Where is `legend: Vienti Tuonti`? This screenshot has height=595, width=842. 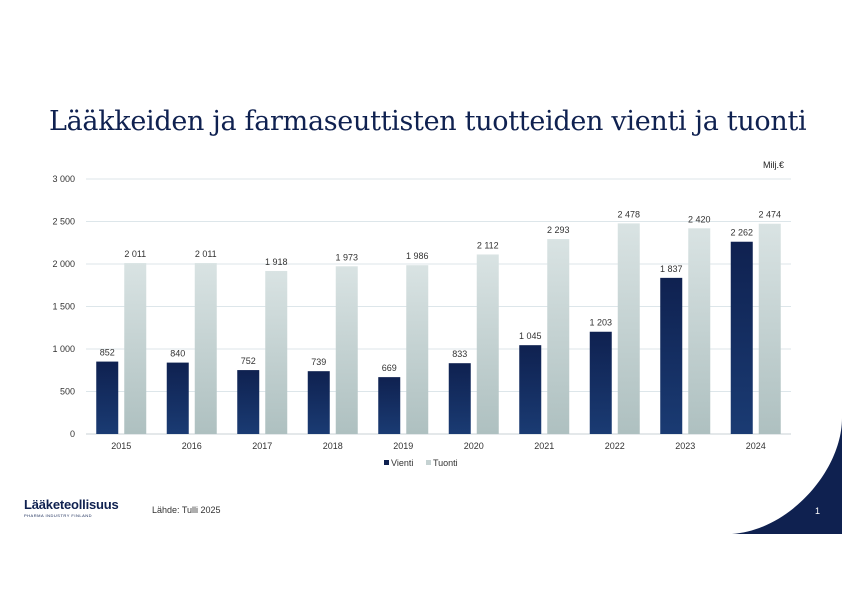 legend: Vienti Tuonti is located at coordinates (421, 463).